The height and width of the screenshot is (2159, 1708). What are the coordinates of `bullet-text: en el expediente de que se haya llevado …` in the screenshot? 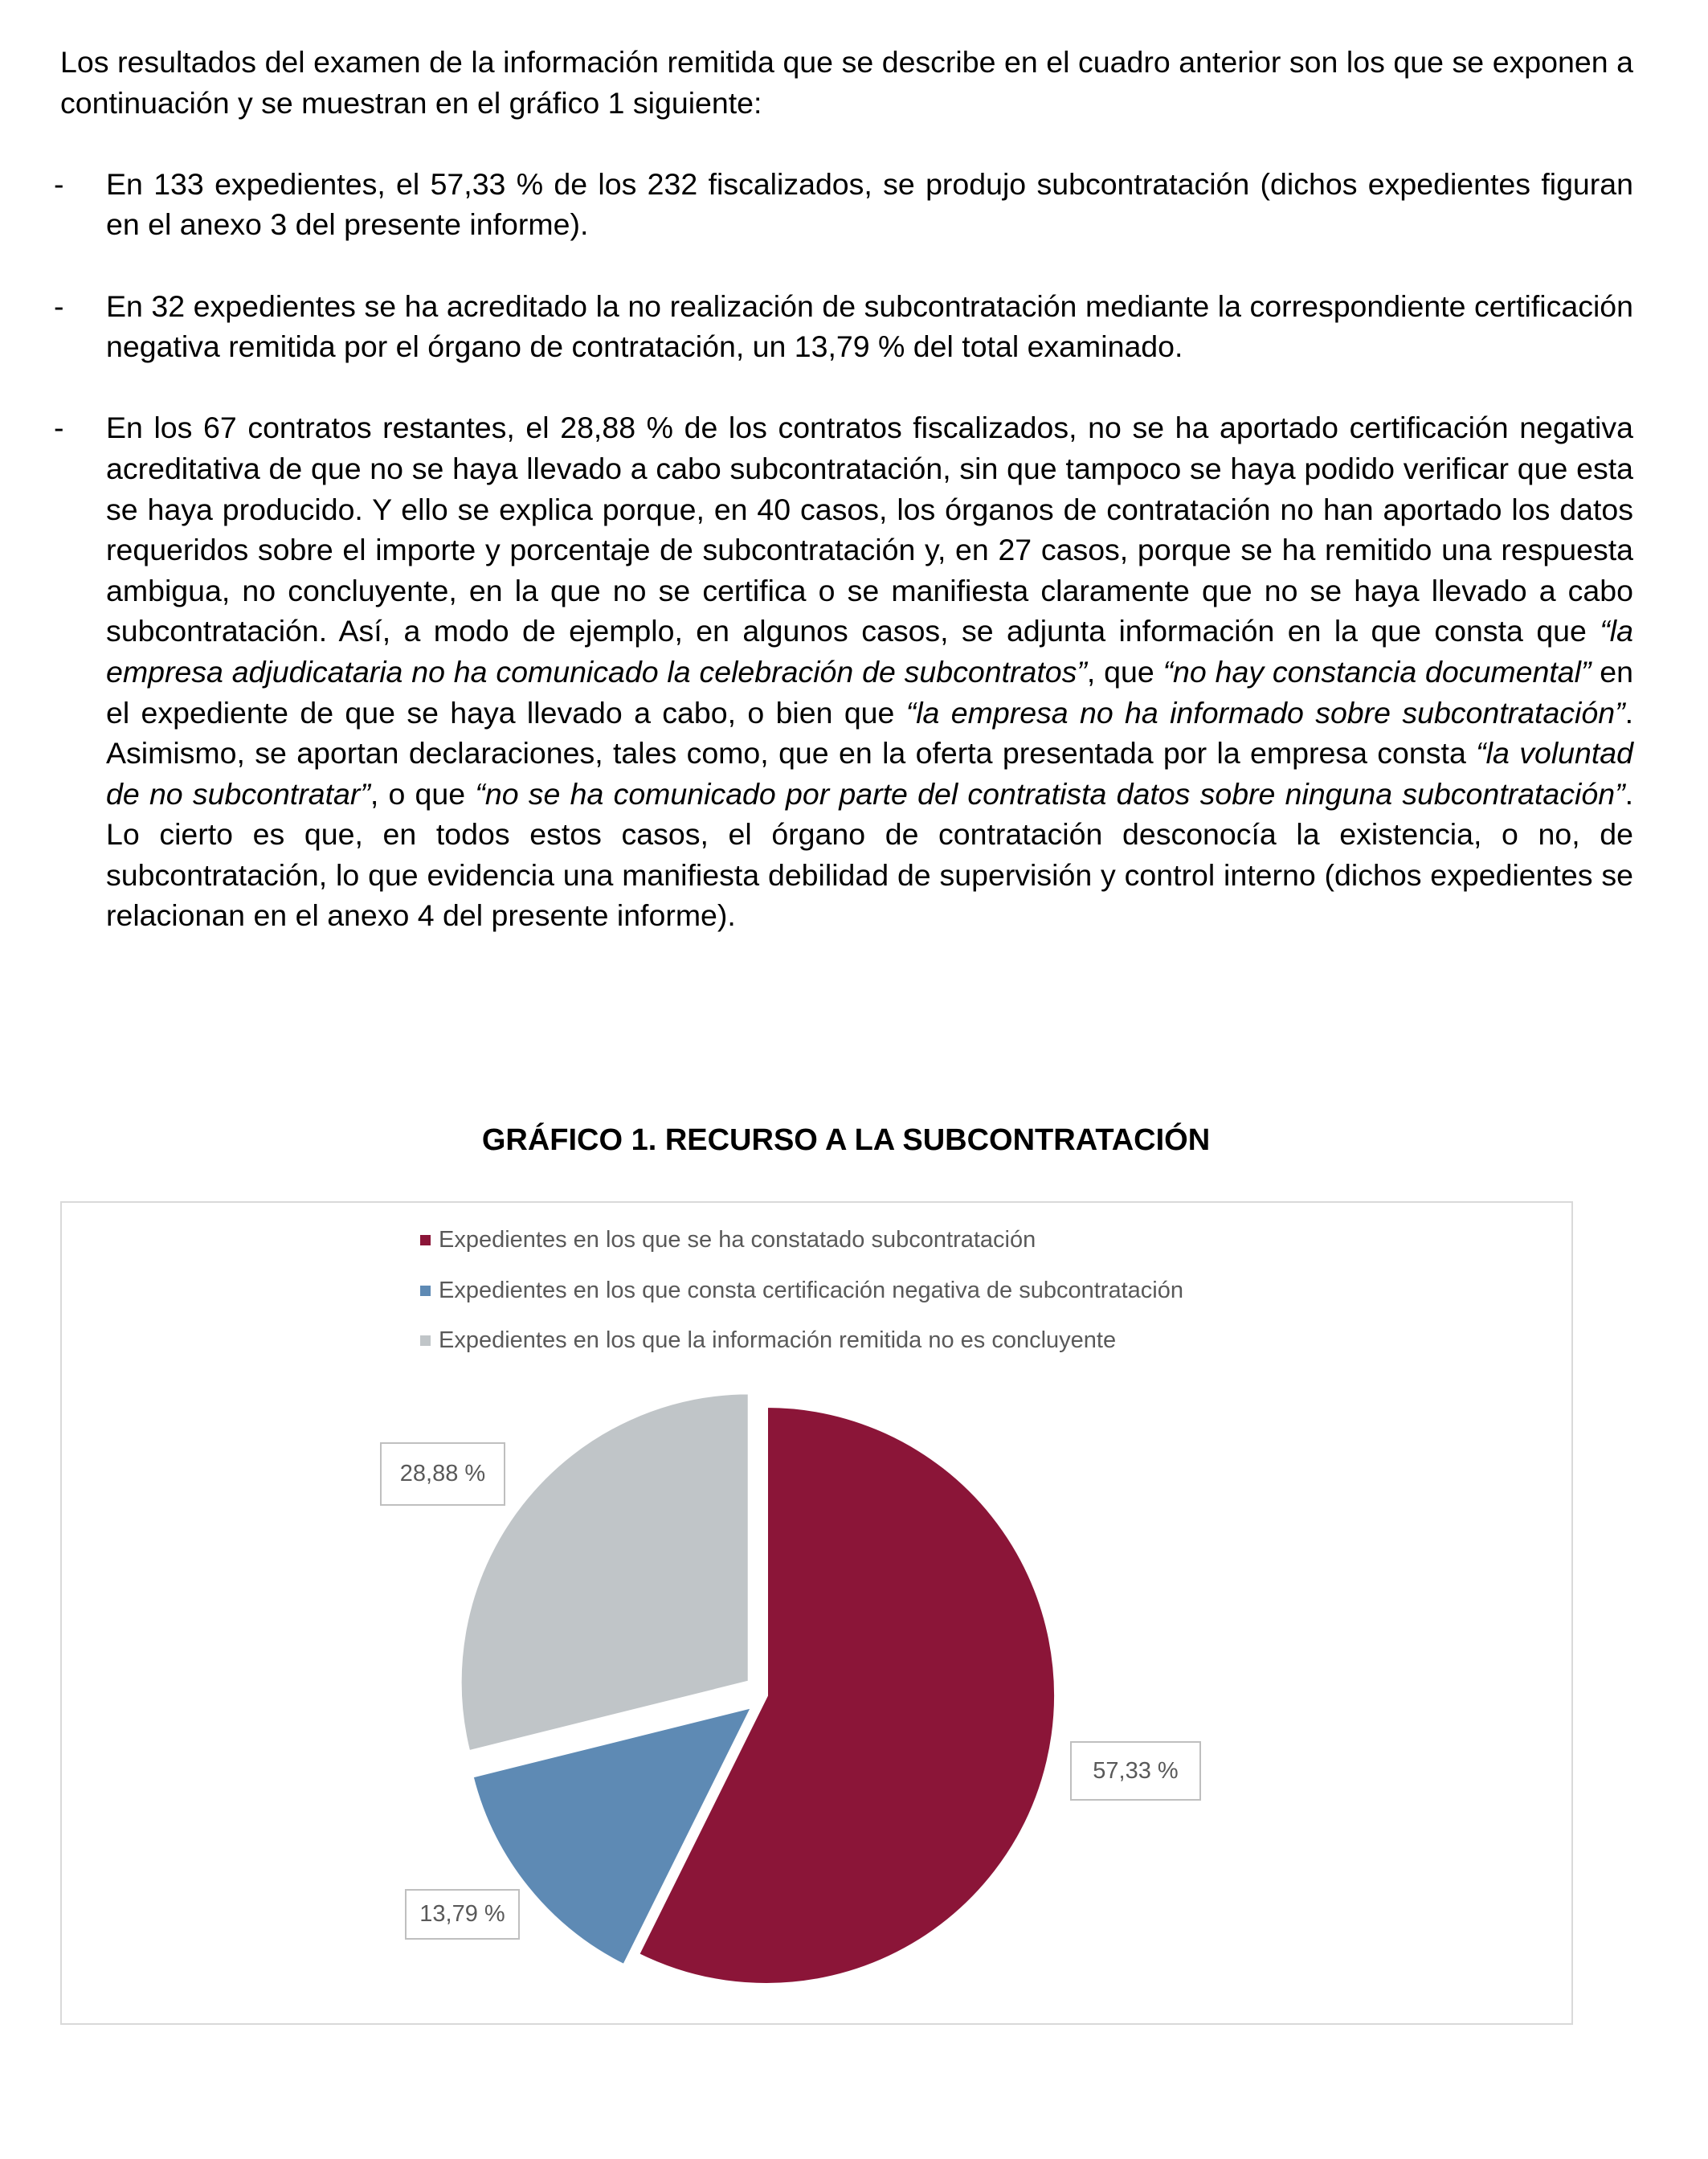 It's located at (869, 692).